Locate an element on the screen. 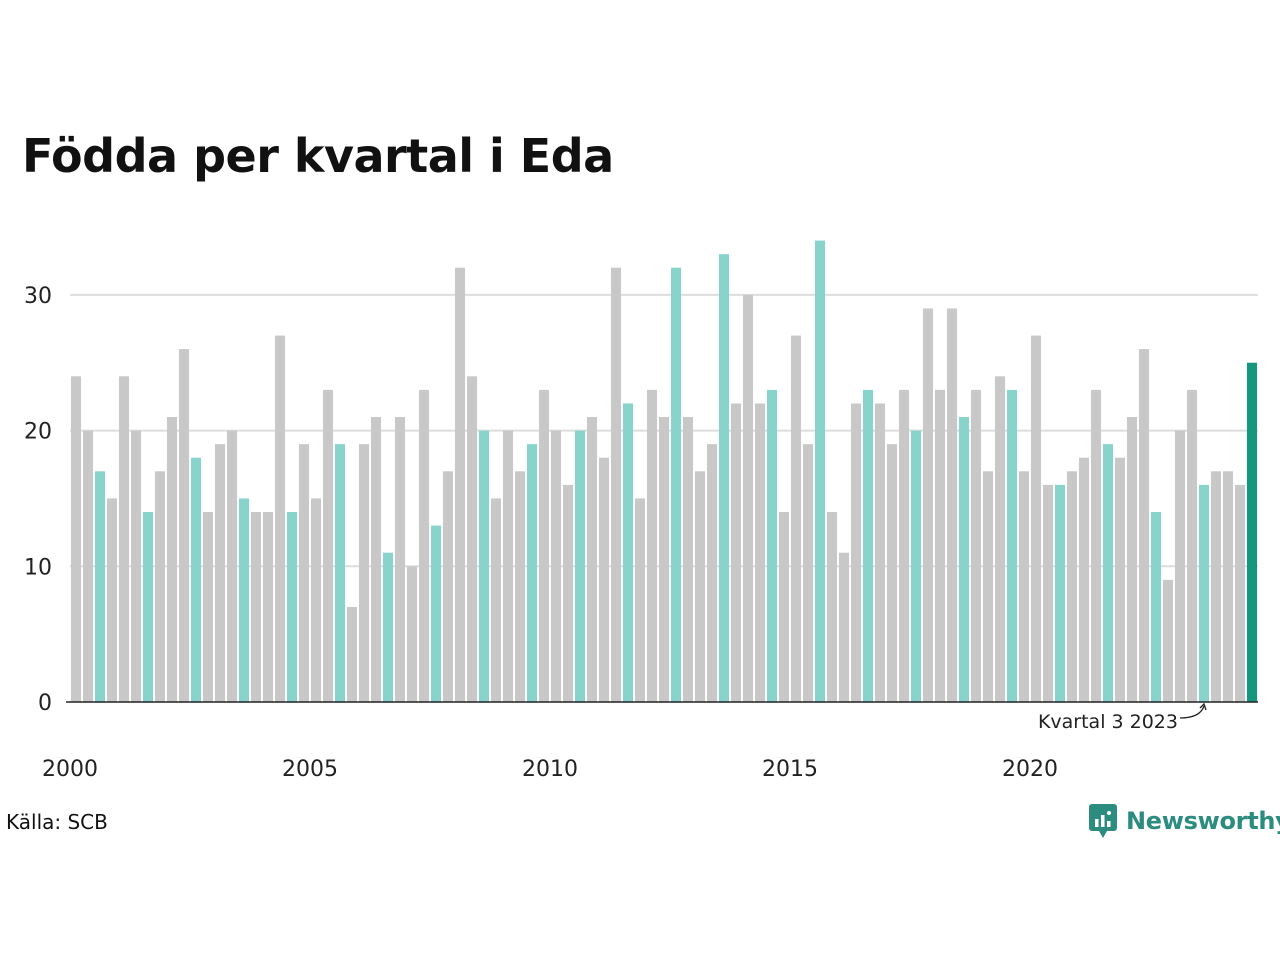 The image size is (1280, 960). bar-2018-q3 is located at coordinates (964, 559).